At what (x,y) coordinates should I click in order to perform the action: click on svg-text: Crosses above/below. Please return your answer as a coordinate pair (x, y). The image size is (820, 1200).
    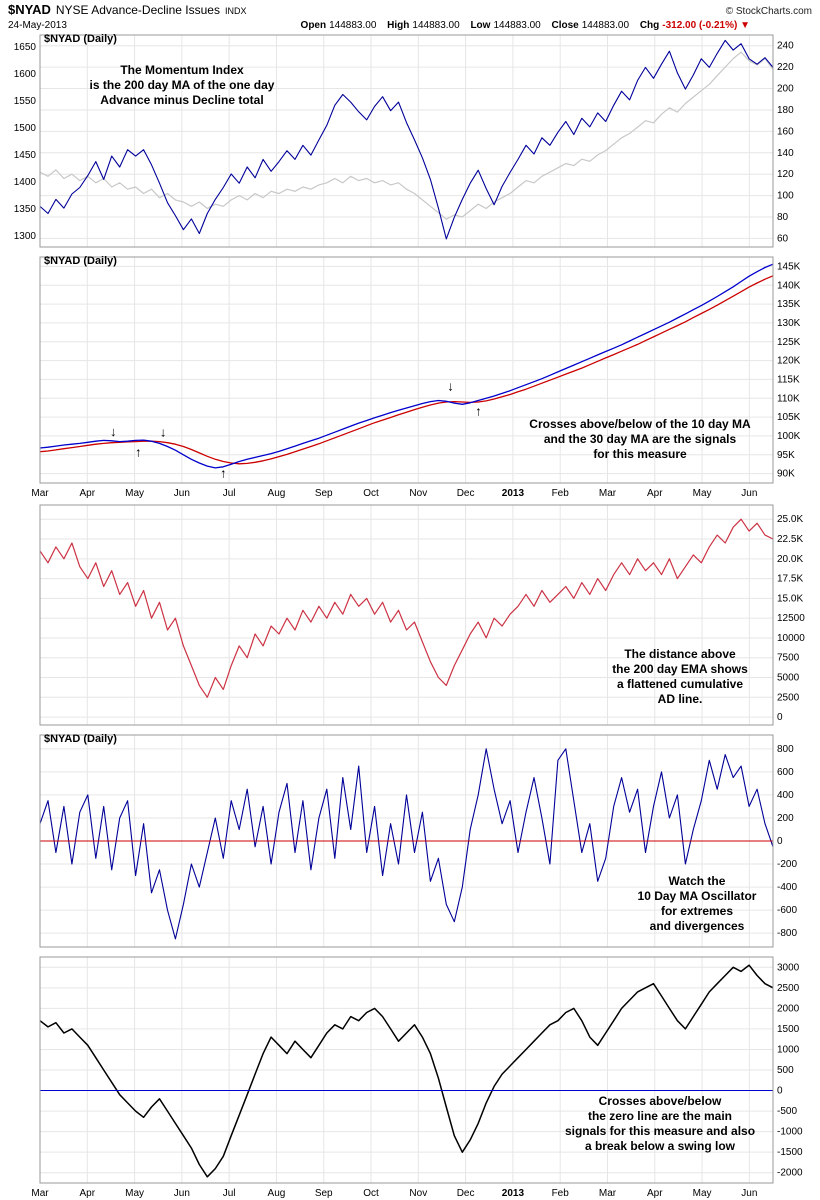
    Looking at the image, I should click on (660, 1101).